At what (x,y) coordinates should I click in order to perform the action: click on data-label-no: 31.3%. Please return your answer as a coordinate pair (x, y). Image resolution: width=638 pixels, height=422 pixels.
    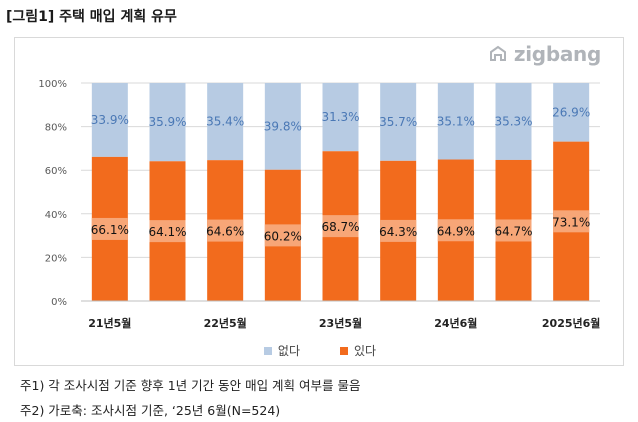
    Looking at the image, I should click on (340, 117).